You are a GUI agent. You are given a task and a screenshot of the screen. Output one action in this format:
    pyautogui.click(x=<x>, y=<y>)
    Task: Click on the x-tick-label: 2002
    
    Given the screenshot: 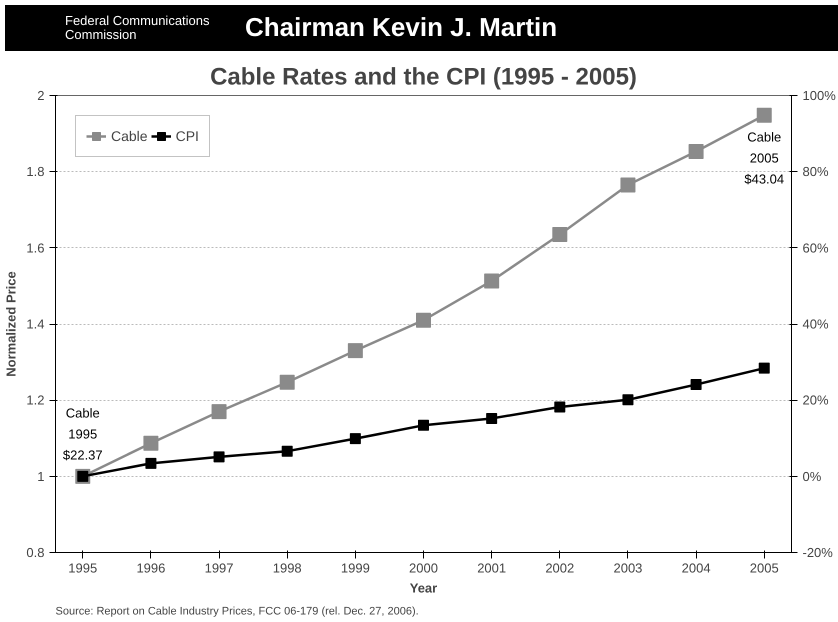 What is the action you would take?
    pyautogui.click(x=559, y=568)
    